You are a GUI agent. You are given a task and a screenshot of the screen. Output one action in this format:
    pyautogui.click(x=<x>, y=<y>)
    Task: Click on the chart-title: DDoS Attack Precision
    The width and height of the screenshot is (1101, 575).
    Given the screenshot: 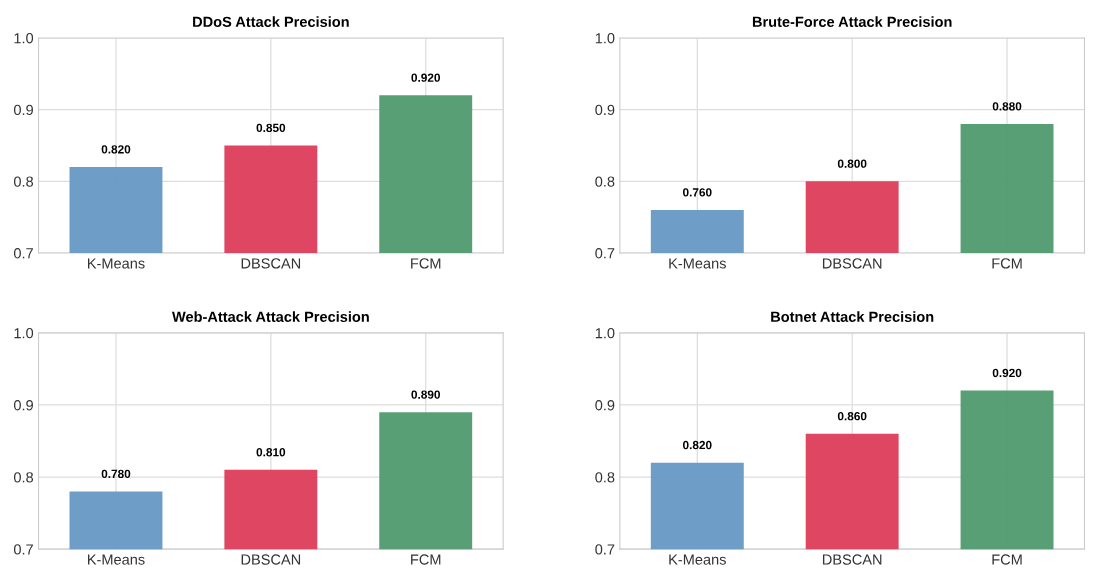 What is the action you would take?
    pyautogui.click(x=271, y=21)
    